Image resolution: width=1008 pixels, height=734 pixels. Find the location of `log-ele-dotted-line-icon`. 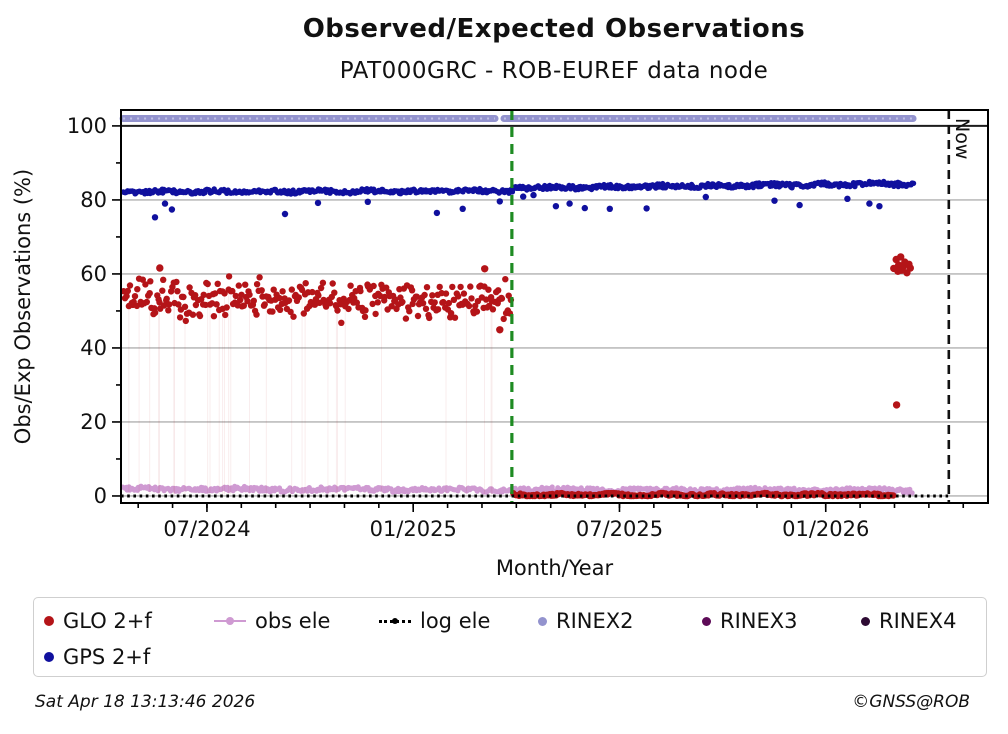

log-ele-dotted-line-icon is located at coordinates (395, 621).